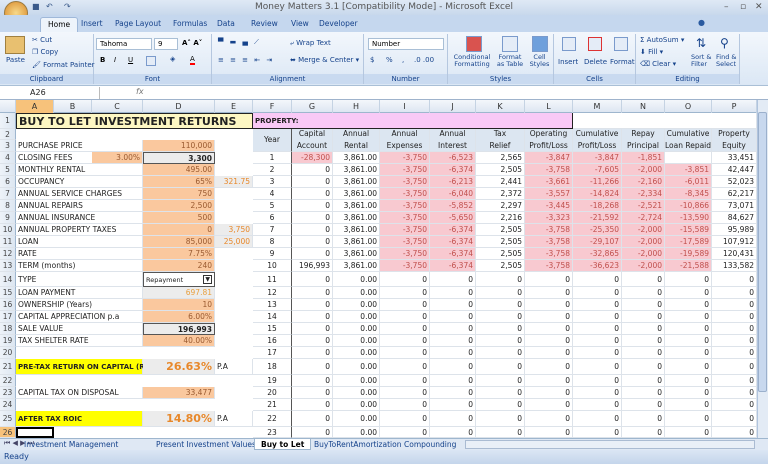  I want to click on format-button: Format, so click(622, 62).